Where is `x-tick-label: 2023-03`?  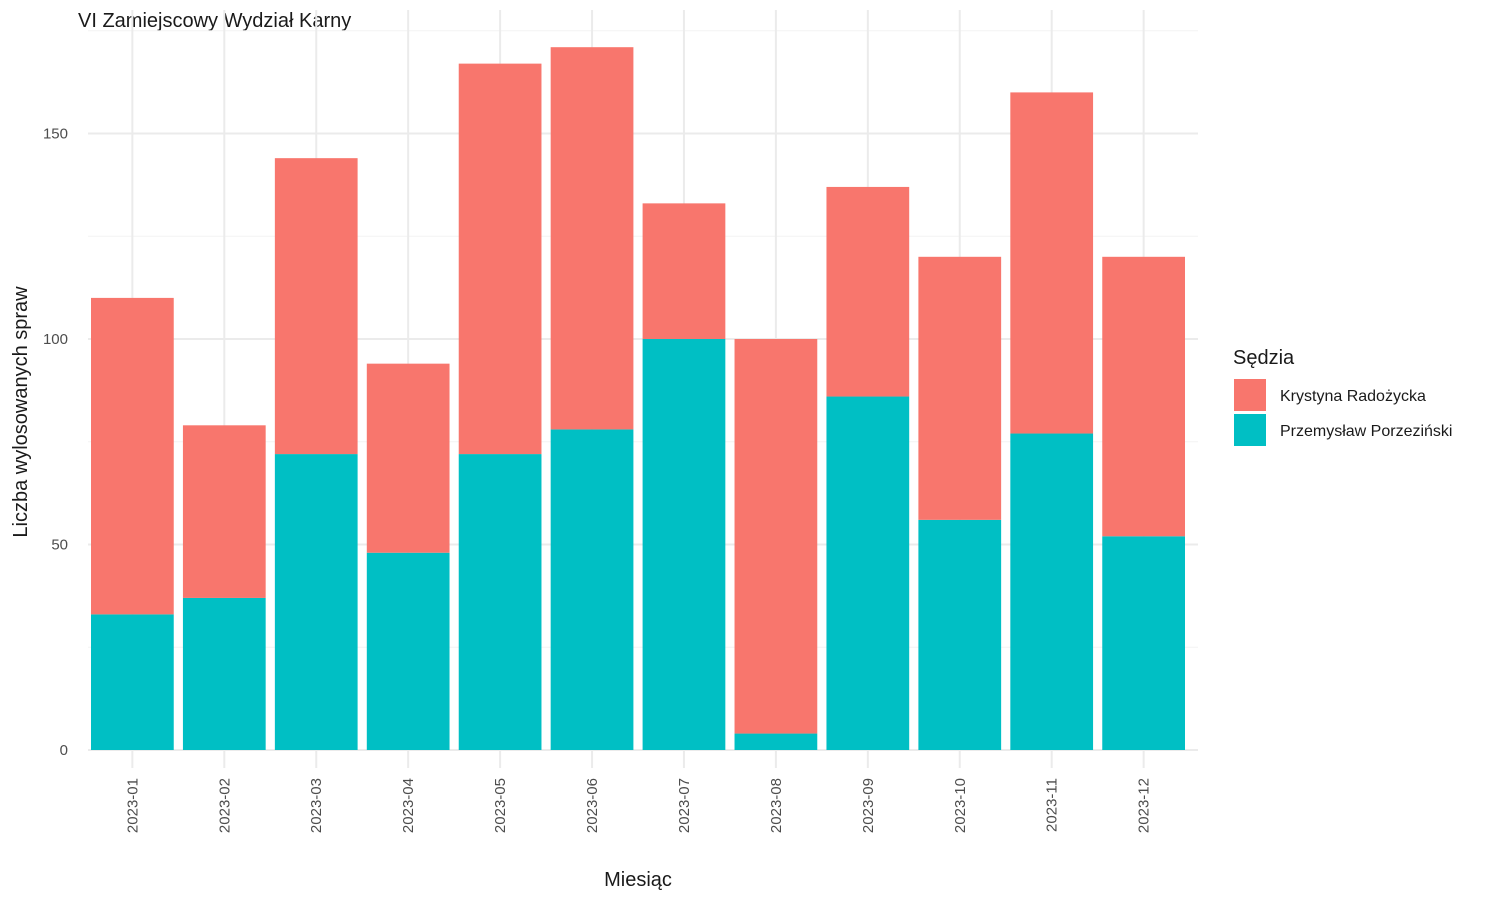 x-tick-label: 2023-03 is located at coordinates (316, 805).